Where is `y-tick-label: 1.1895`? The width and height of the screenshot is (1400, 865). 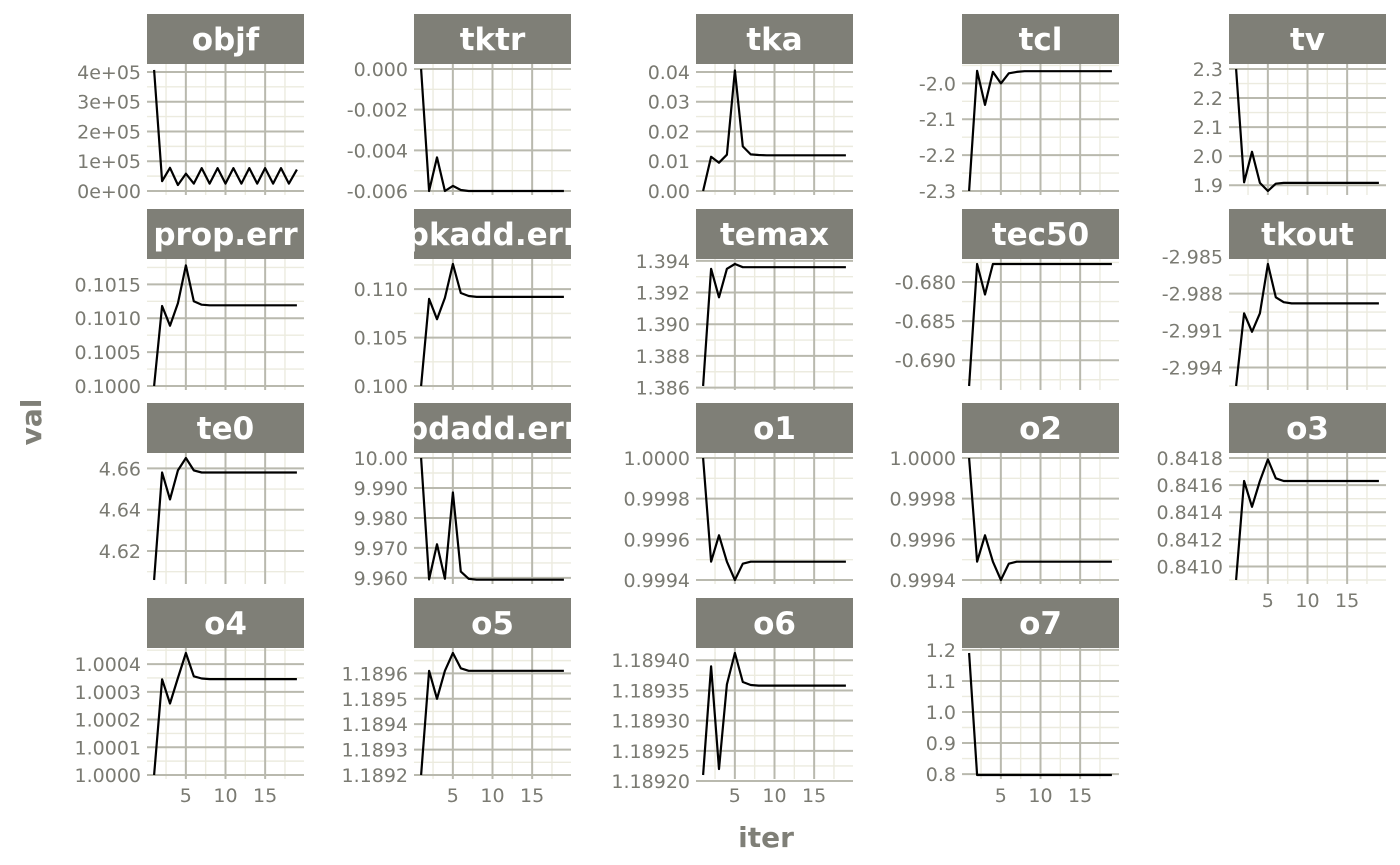
y-tick-label: 1.1895 is located at coordinates (375, 700).